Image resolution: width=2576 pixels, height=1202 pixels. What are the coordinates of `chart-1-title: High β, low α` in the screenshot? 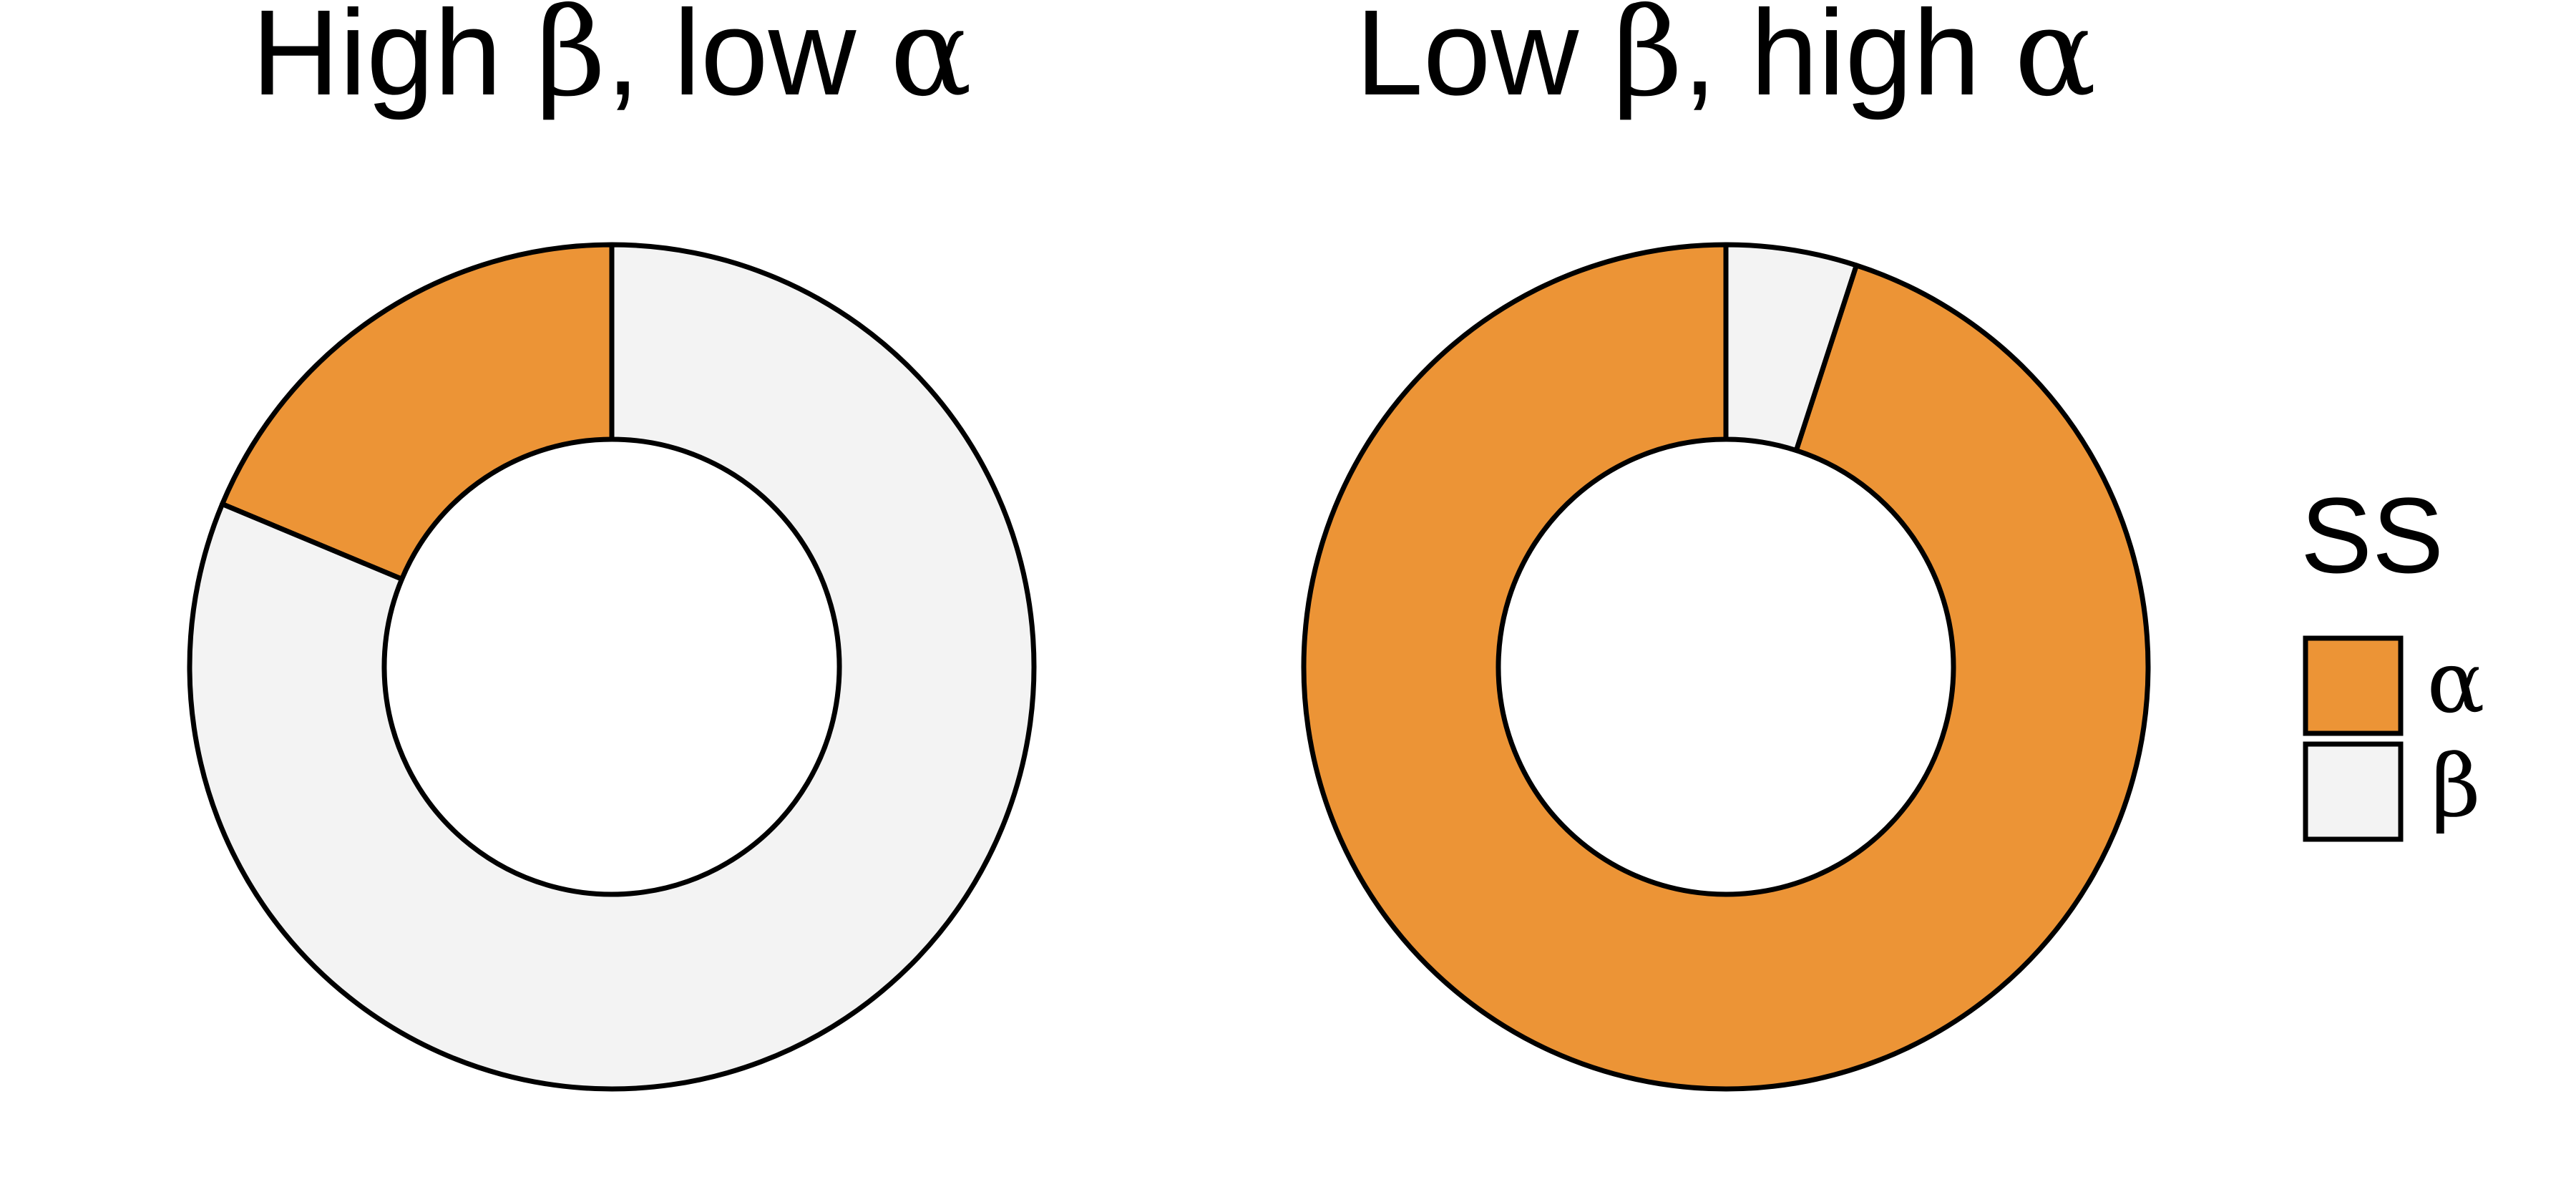 It's located at (612, 62).